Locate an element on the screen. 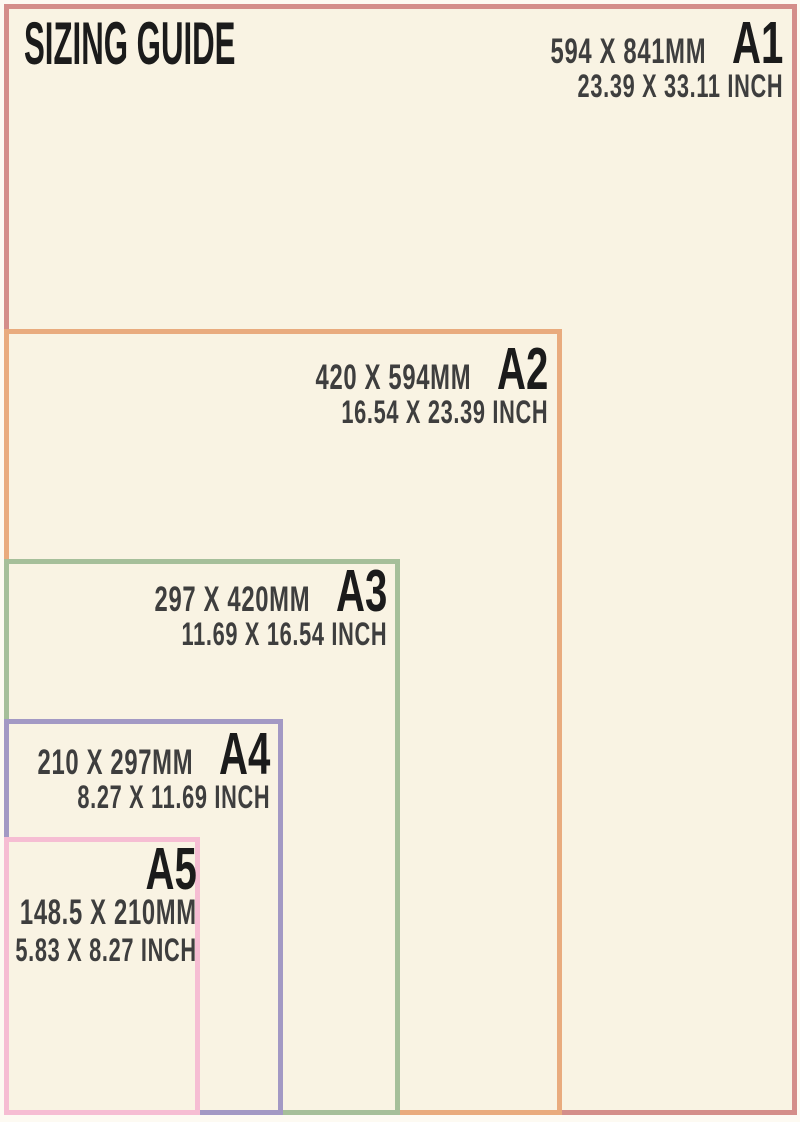 Image resolution: width=800 pixels, height=1122 pixels. a3-mm-dimensions: 297 X 420MM is located at coordinates (232, 599).